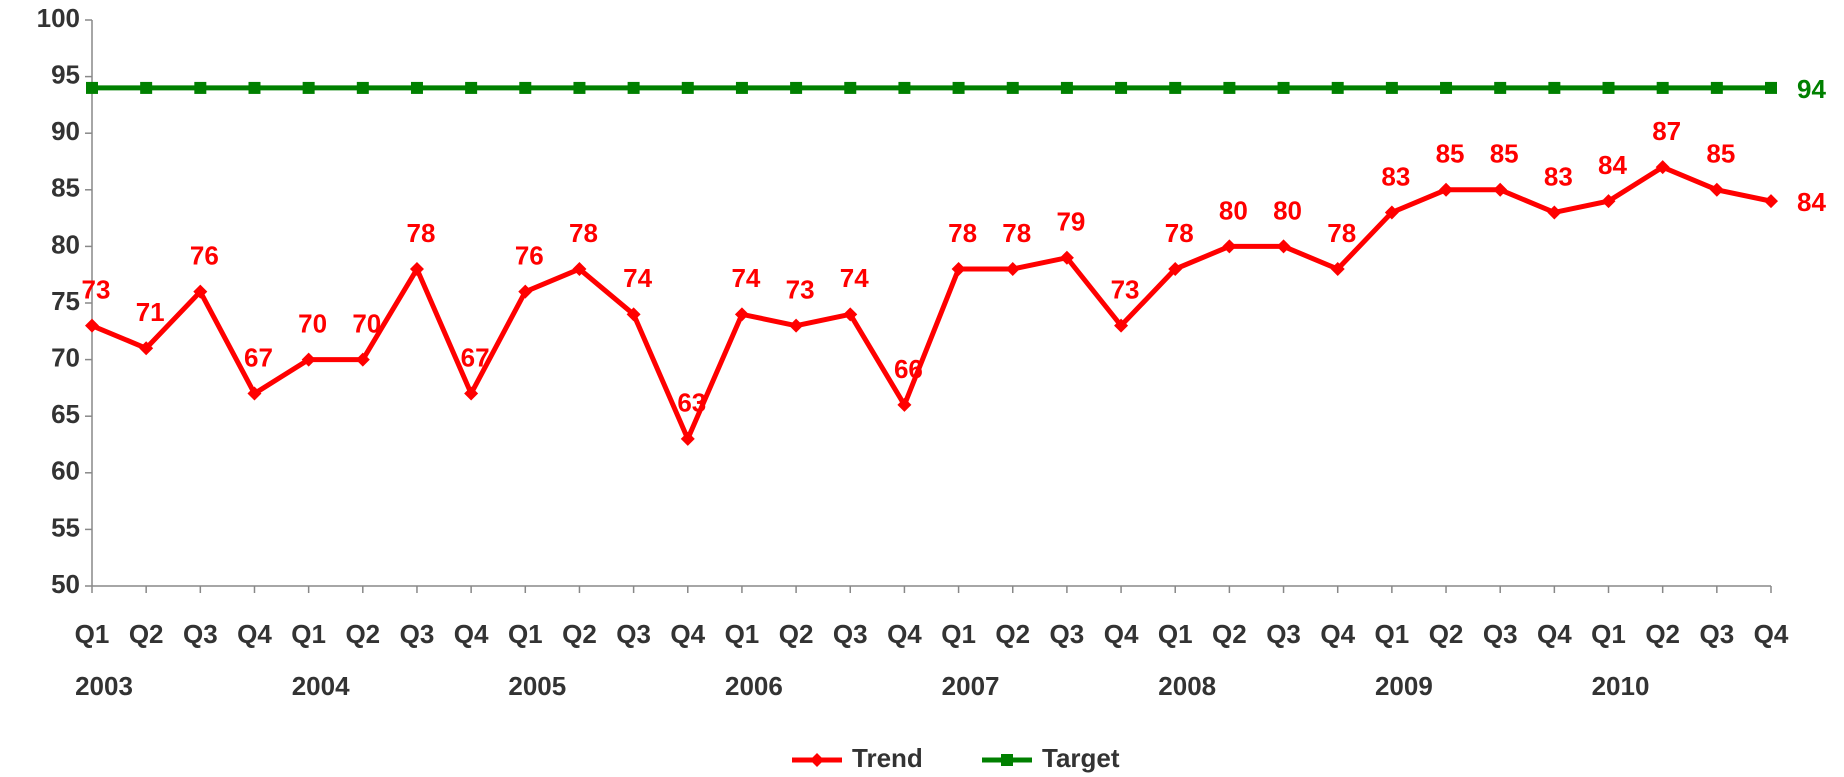 This screenshot has width=1844, height=777. What do you see at coordinates (65, 301) in the screenshot?
I see `y-tick-label: 75` at bounding box center [65, 301].